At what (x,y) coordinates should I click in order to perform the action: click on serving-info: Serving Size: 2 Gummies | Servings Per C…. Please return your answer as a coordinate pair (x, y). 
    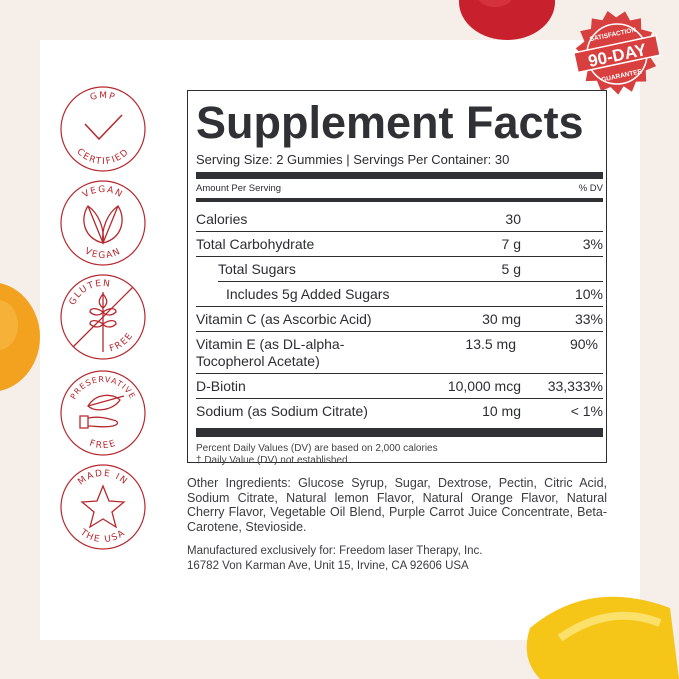
    Looking at the image, I should click on (353, 159).